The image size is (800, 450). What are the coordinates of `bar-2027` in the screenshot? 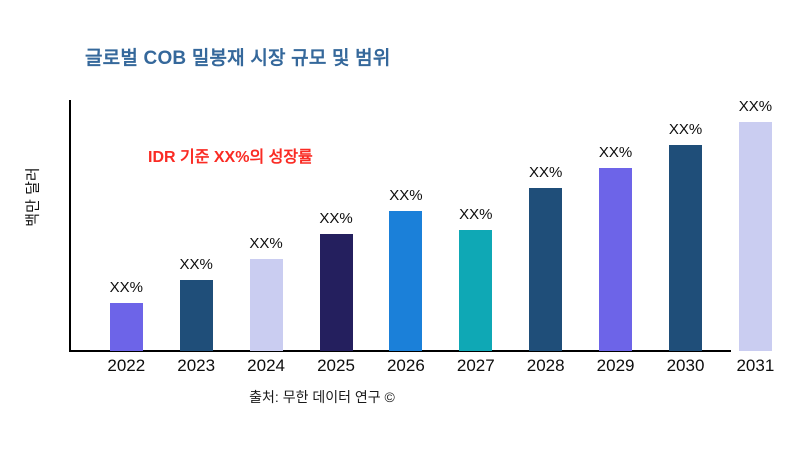 It's located at (476, 290).